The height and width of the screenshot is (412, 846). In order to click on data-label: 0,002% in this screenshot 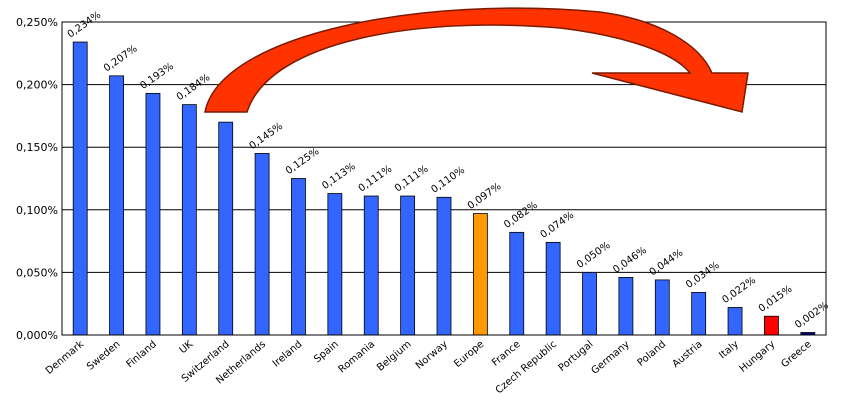, I will do `click(812, 315)`.